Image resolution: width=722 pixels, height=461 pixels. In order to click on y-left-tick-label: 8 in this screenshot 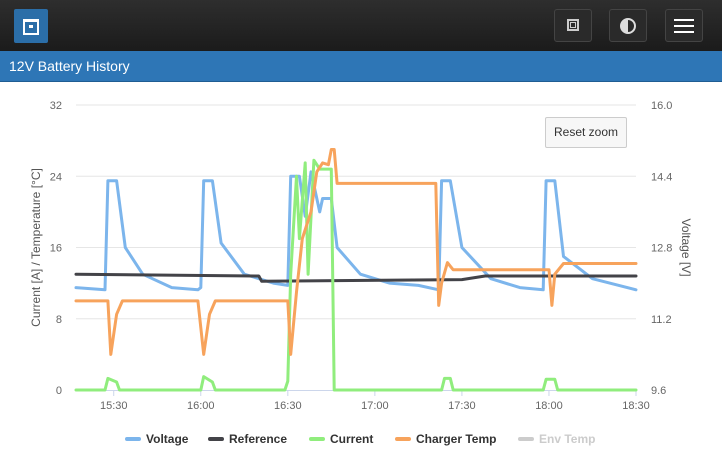, I will do `click(59, 320)`.